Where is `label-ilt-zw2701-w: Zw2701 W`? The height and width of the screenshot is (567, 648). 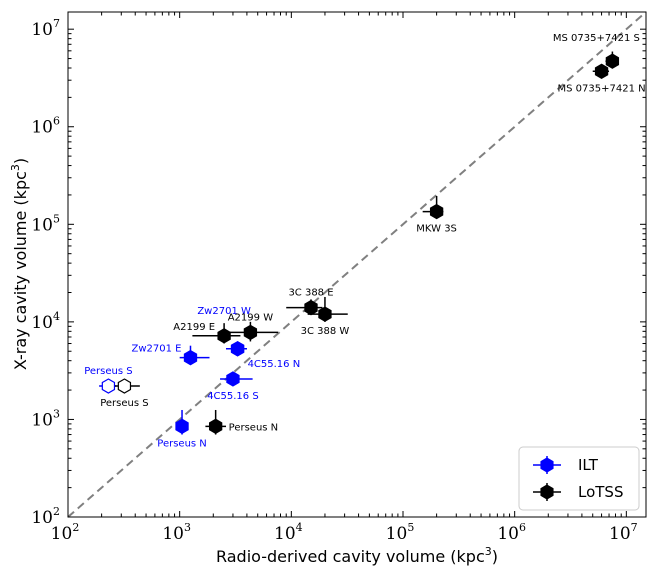
label-ilt-zw2701-w: Zw2701 W is located at coordinates (224, 311).